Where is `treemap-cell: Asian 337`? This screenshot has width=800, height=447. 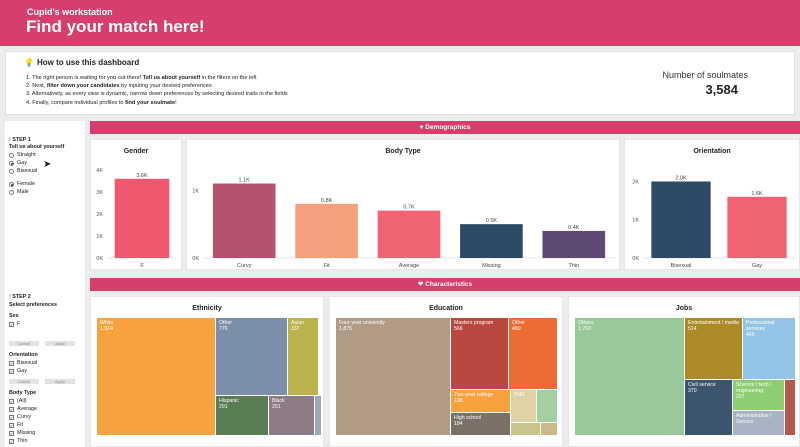
treemap-cell: Asian 337 is located at coordinates (303, 357).